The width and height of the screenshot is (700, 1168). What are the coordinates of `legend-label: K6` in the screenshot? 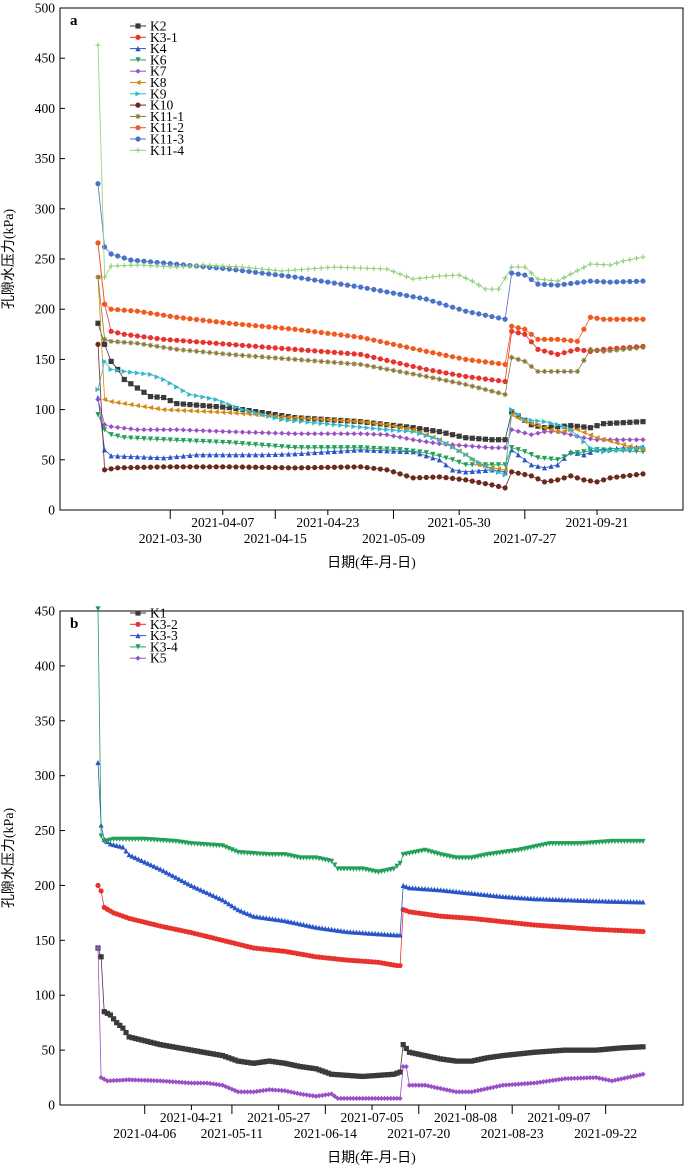 It's located at (158, 59).